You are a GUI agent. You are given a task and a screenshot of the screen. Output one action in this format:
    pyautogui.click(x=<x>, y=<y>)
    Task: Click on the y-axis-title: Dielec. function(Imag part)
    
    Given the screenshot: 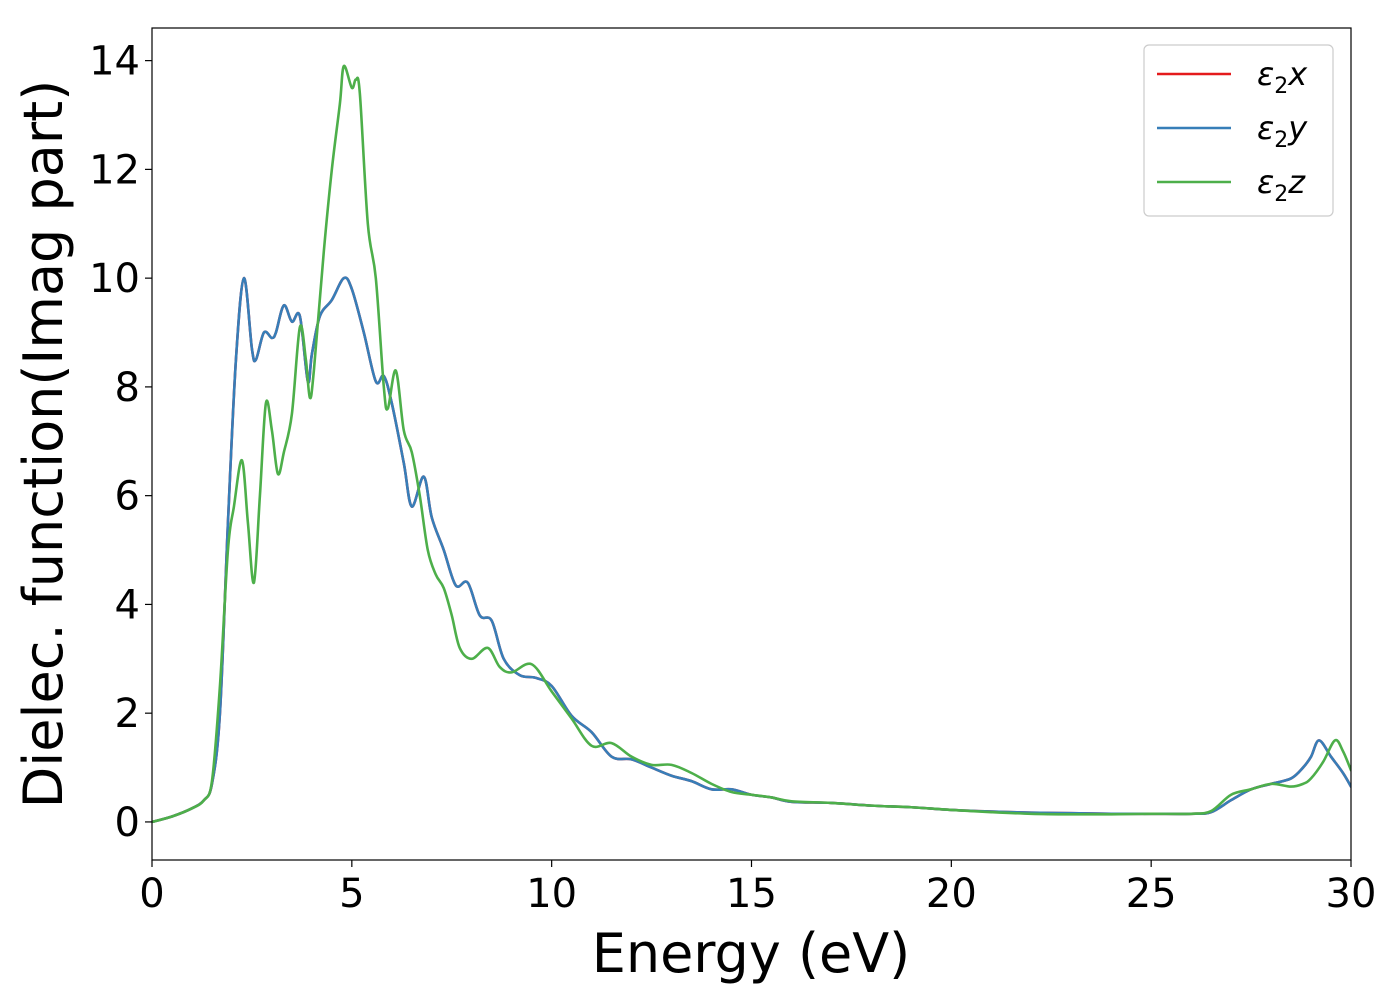 What is the action you would take?
    pyautogui.click(x=43, y=444)
    